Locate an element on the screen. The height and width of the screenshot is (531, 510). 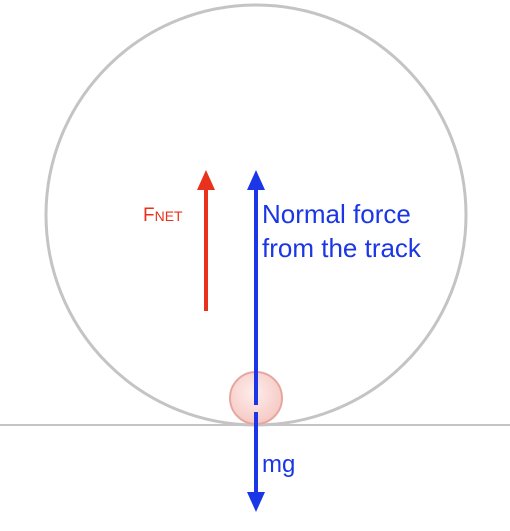
net-force-label-main: F is located at coordinates (149, 215).